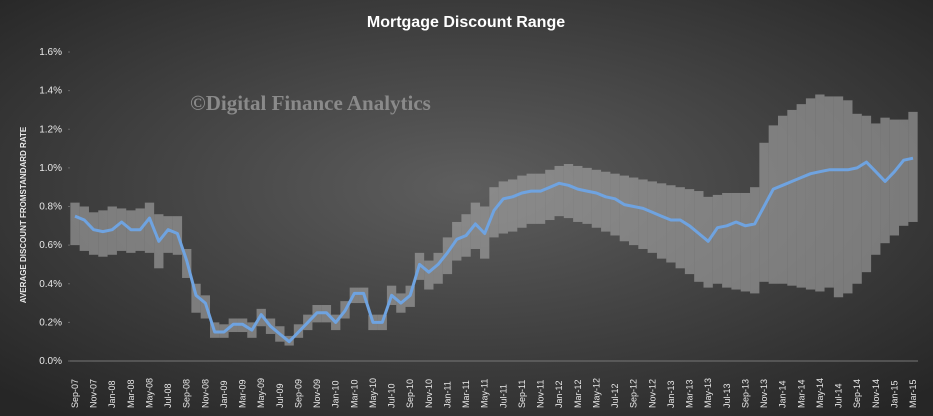  What do you see at coordinates (23, 214) in the screenshot?
I see `y-axis-label: AVERAGE DISCOUNT FROMSTANDARD RATE` at bounding box center [23, 214].